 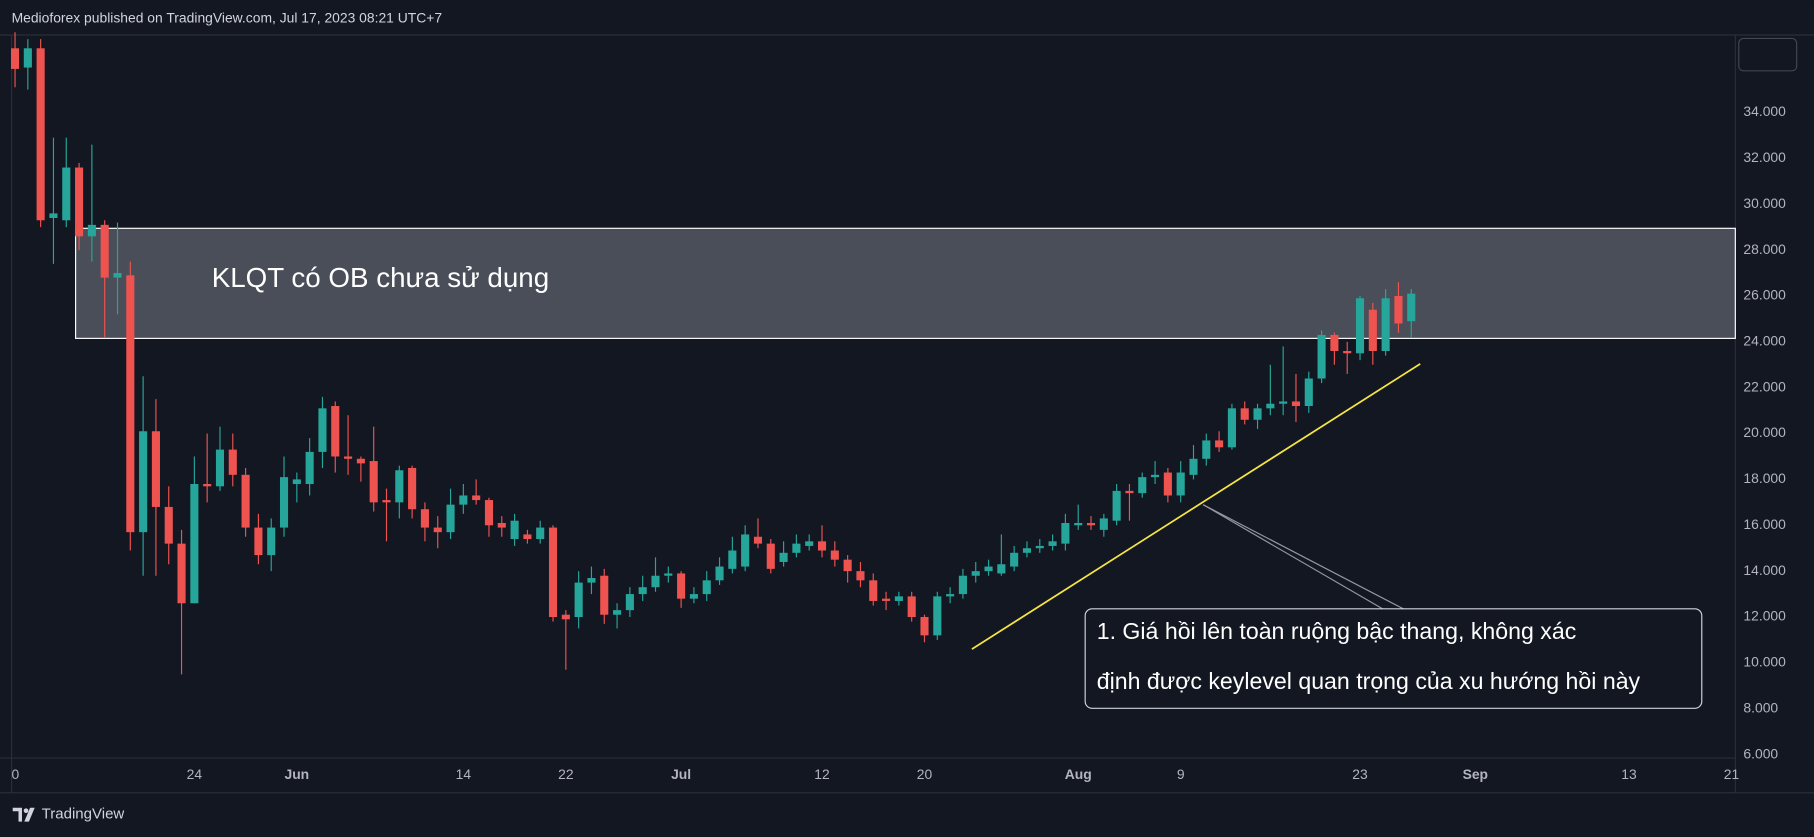 I want to click on trendline, so click(x=1196, y=506).